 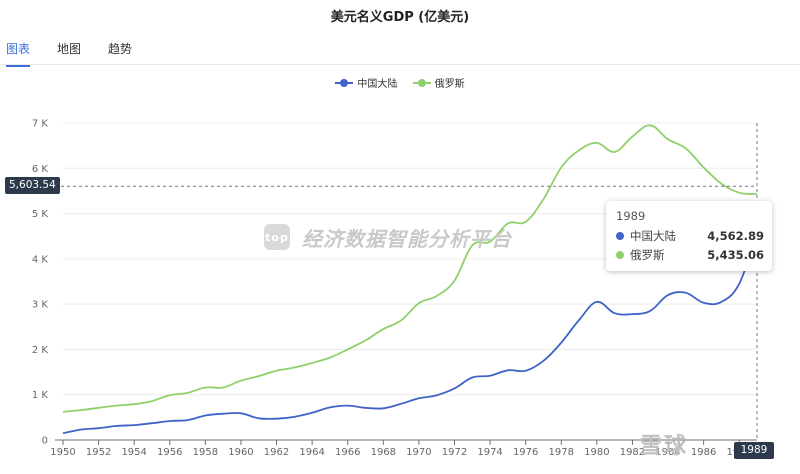 What do you see at coordinates (45, 441) in the screenshot?
I see `y-tick-label: 0` at bounding box center [45, 441].